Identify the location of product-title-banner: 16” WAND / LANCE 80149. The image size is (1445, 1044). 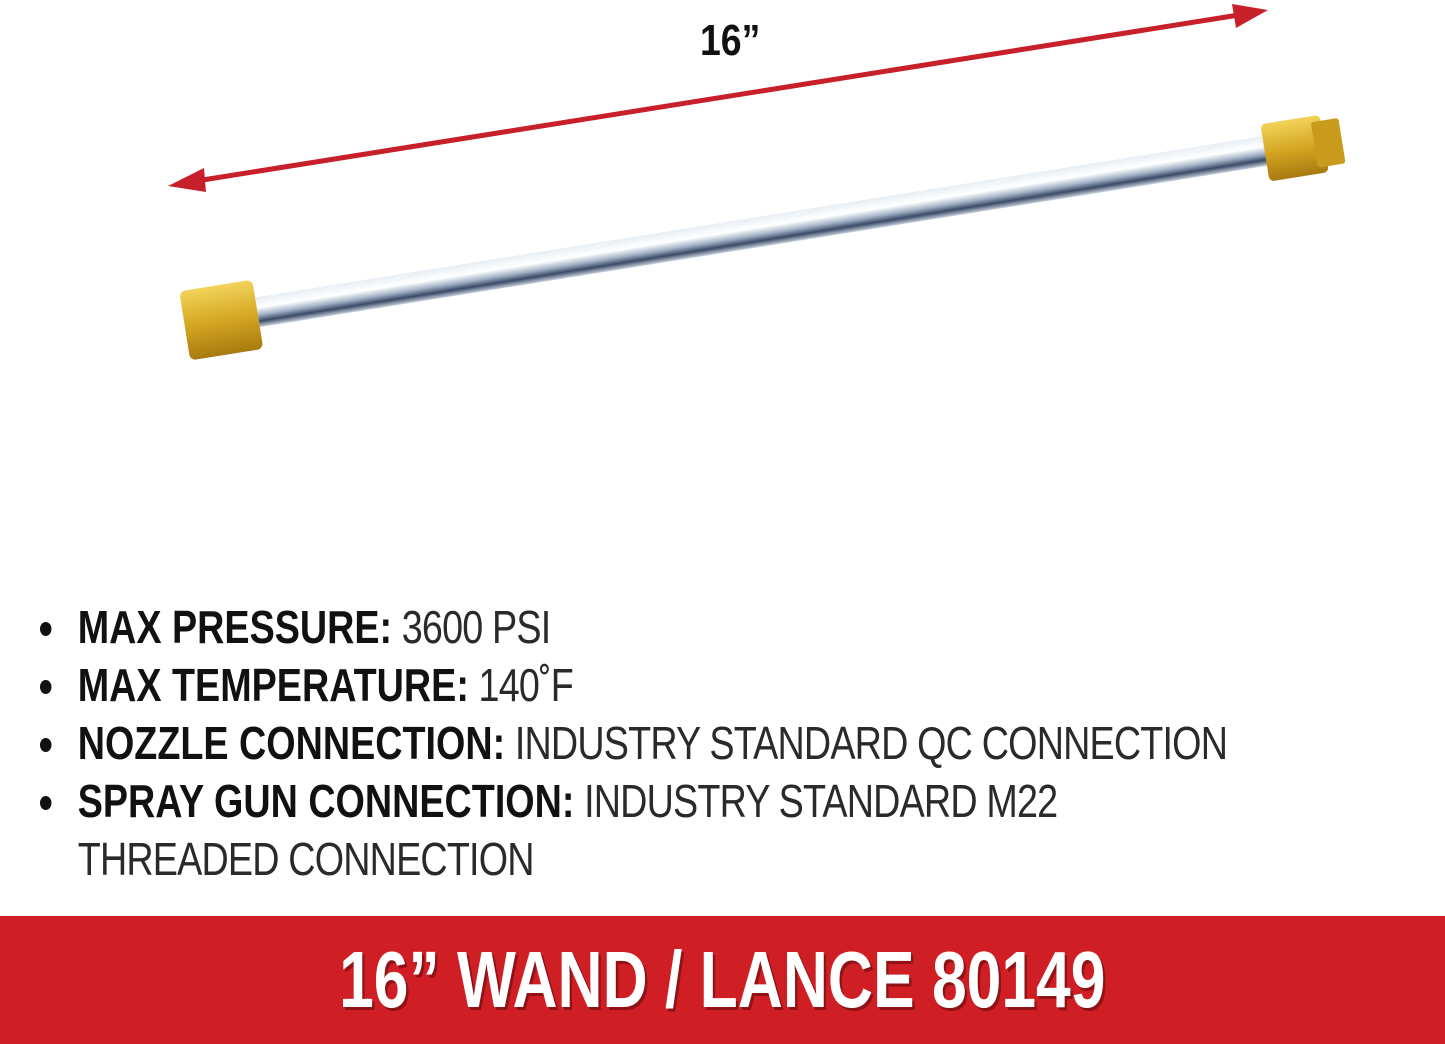
(722, 980).